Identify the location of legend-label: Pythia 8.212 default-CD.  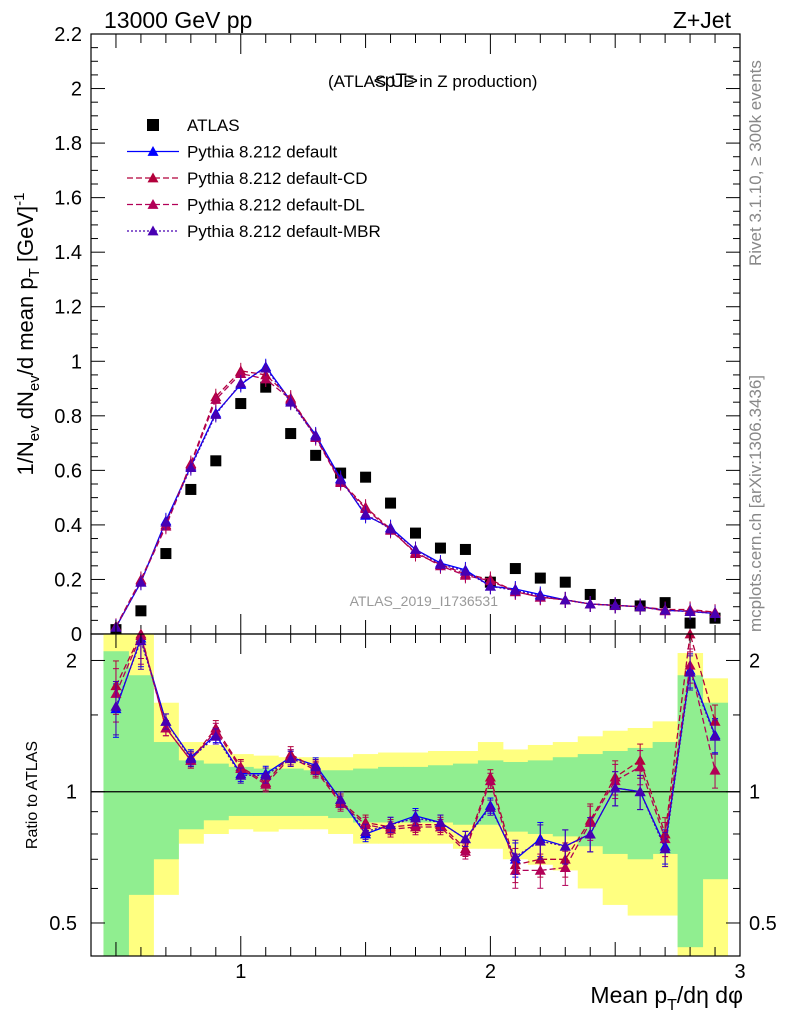
(277, 178).